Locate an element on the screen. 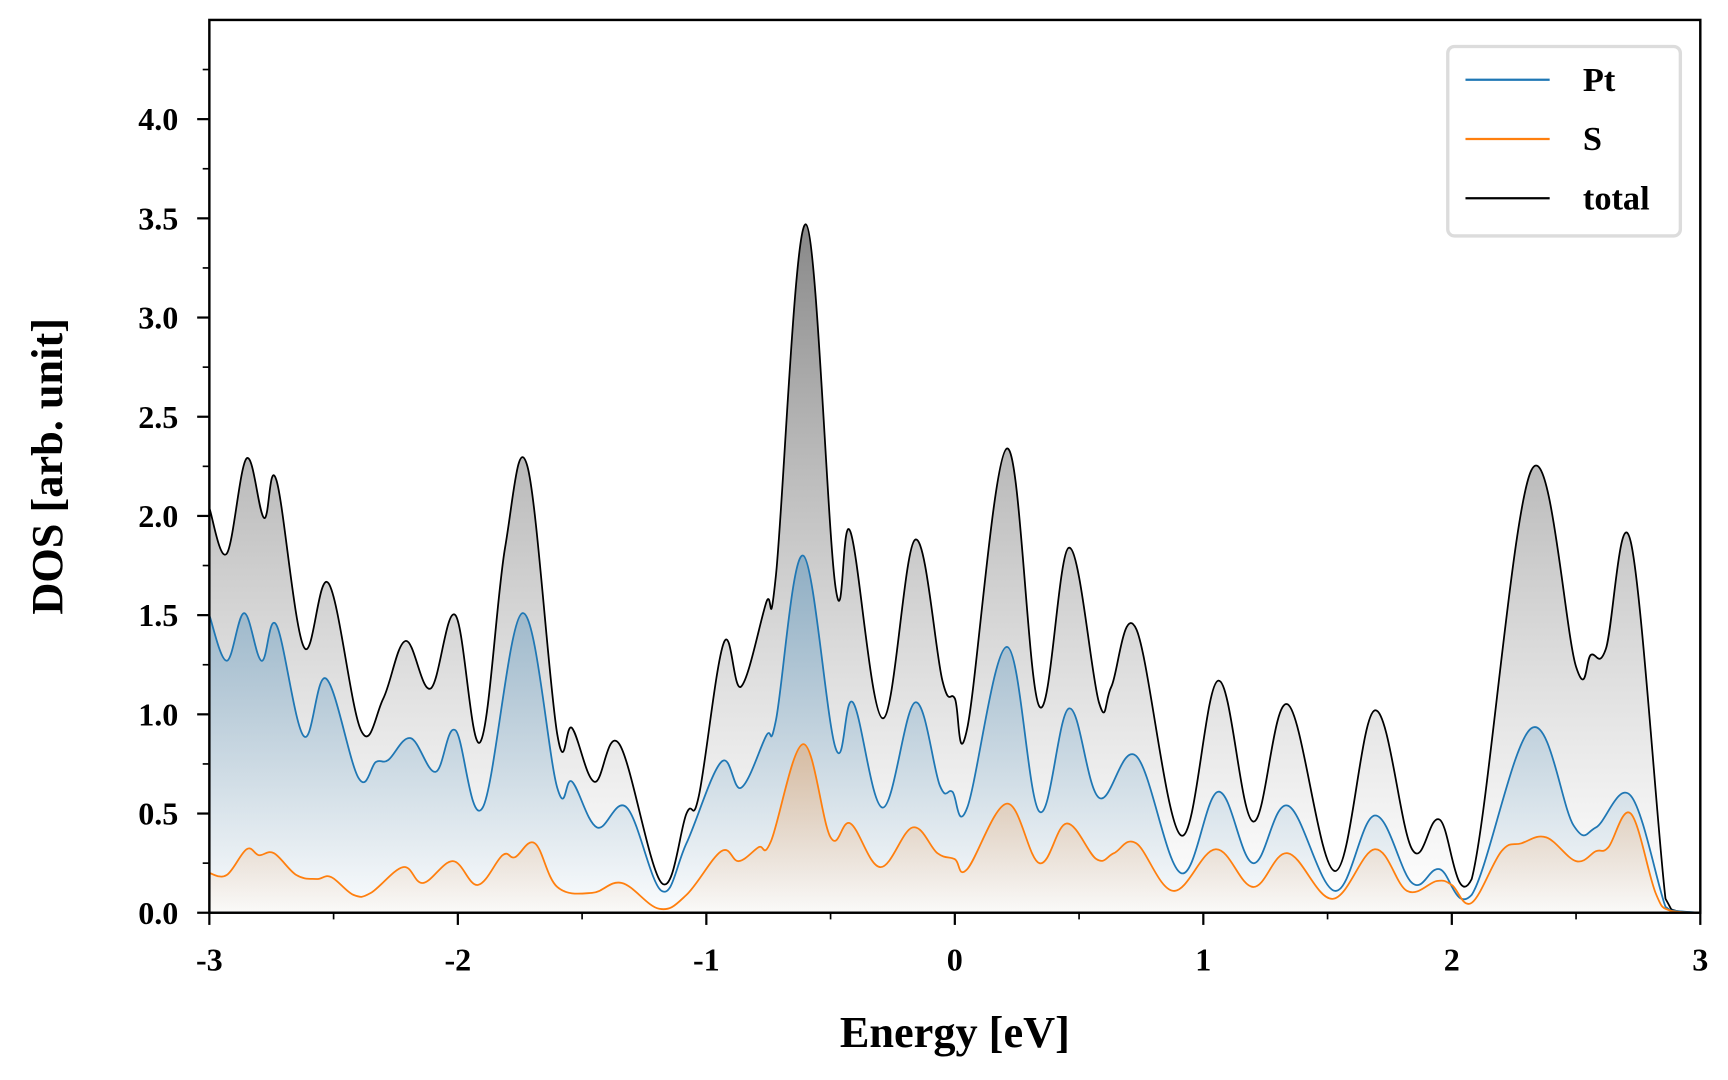 The width and height of the screenshot is (1728, 1080). y-tick-label: 1.5 is located at coordinates (158, 615).